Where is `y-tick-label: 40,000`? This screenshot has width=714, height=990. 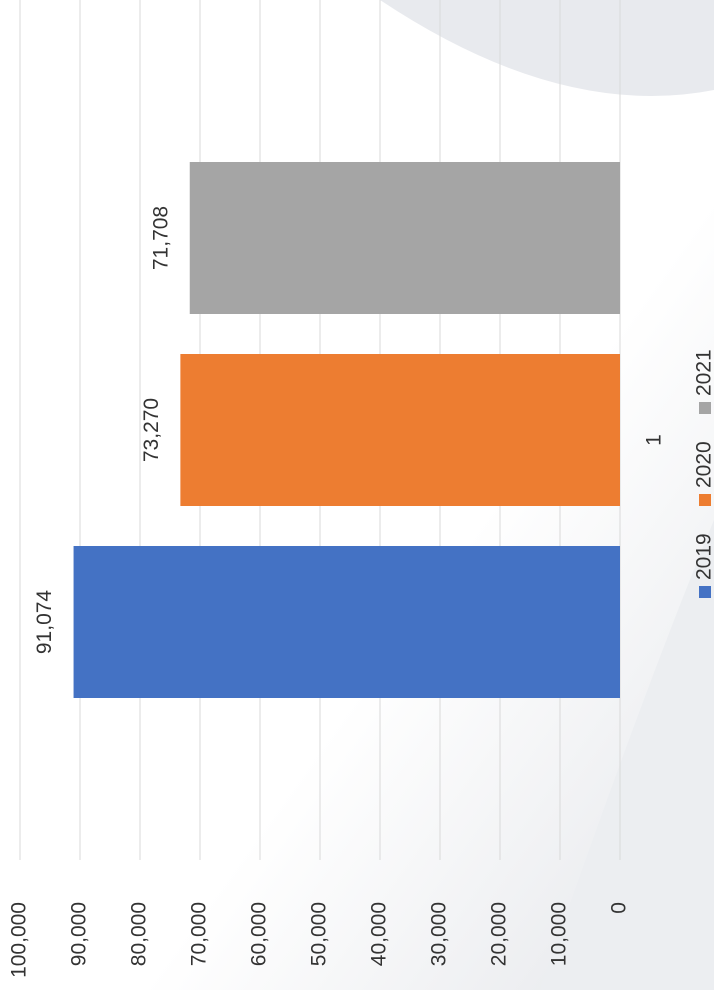
y-tick-label: 40,000 is located at coordinates (379, 934).